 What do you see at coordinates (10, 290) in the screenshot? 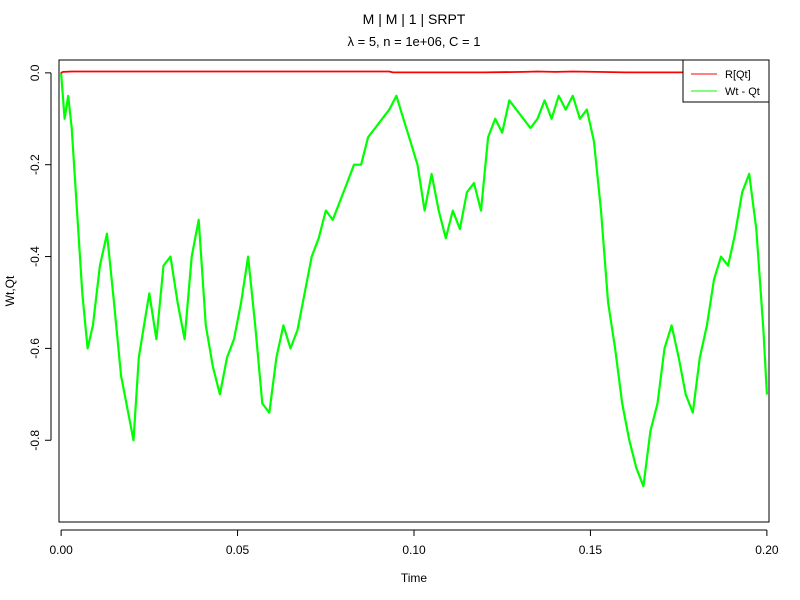
I see `y-axis-title: Wt,Qt` at bounding box center [10, 290].